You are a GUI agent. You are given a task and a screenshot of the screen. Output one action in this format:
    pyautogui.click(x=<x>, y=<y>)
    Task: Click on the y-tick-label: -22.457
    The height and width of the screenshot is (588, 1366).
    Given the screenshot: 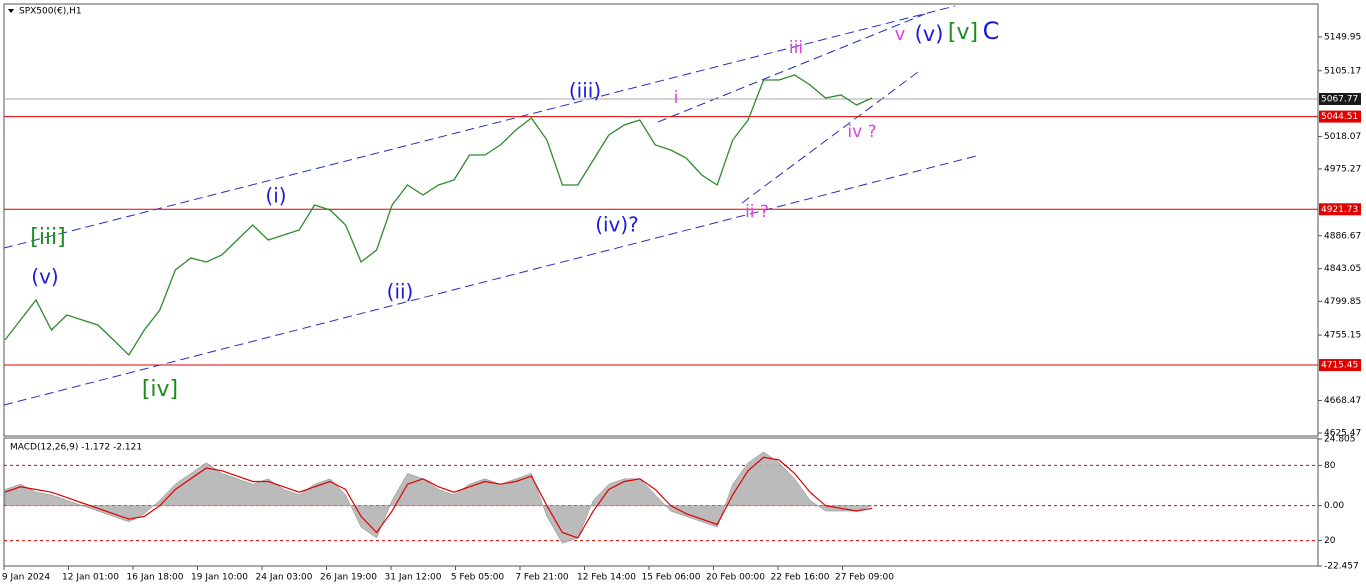 What is the action you would take?
    pyautogui.click(x=1341, y=567)
    